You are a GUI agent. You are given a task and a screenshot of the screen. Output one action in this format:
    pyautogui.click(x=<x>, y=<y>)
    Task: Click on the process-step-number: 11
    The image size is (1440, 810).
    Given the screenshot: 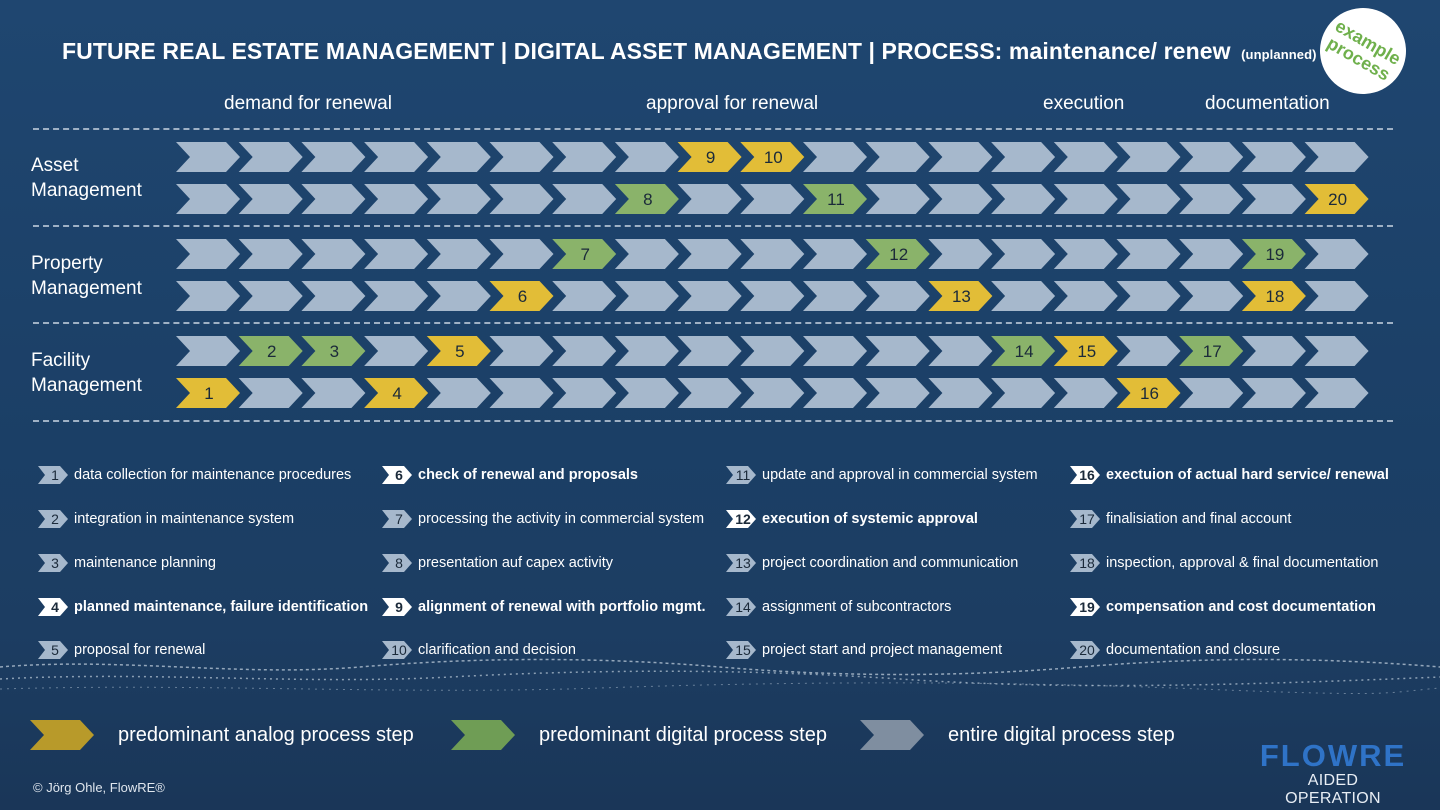 What is the action you would take?
    pyautogui.click(x=836, y=199)
    